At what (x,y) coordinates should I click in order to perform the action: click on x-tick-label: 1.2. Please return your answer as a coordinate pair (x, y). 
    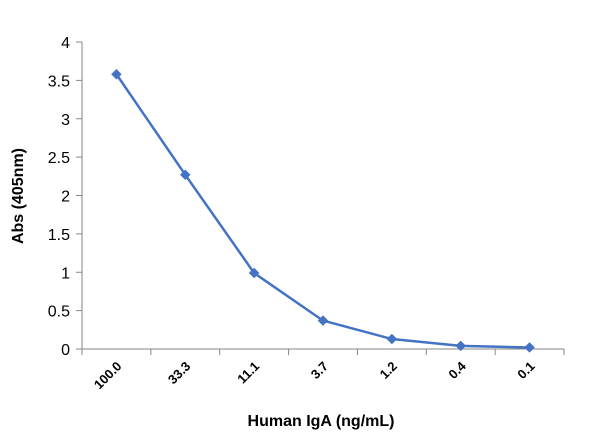
    Looking at the image, I should click on (388, 370).